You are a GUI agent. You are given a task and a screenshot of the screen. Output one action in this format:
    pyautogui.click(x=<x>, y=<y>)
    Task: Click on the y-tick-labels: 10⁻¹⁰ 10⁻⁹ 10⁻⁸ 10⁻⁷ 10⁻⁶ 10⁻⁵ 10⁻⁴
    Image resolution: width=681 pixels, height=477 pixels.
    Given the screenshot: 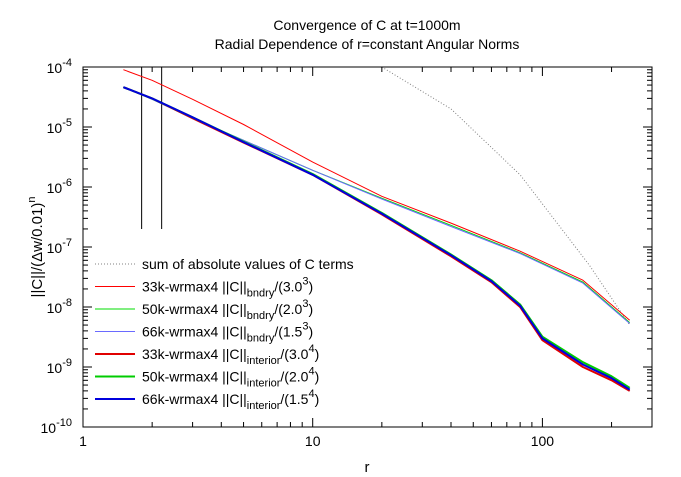 What is the action you would take?
    pyautogui.click(x=56, y=246)
    